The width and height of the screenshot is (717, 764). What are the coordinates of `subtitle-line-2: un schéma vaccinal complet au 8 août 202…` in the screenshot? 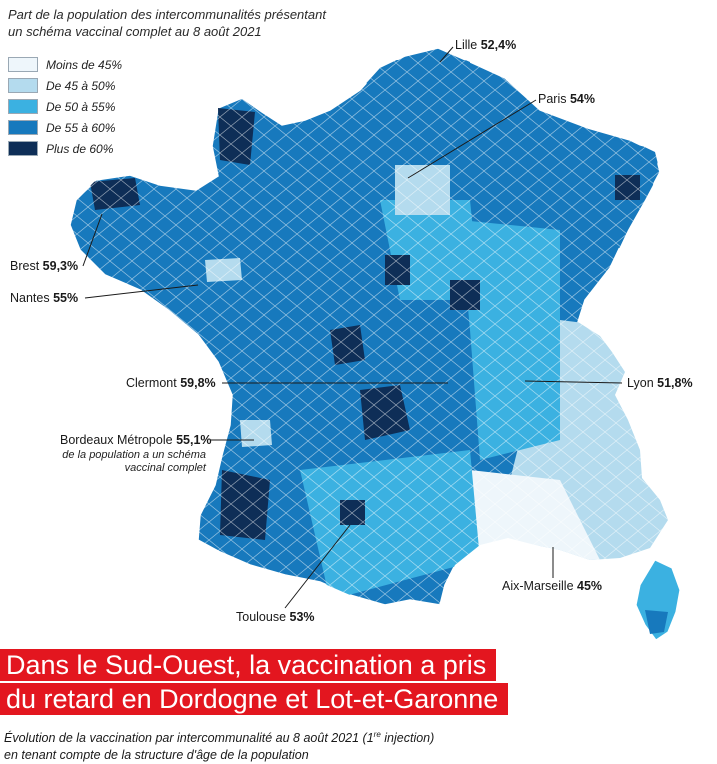 It's located at (135, 31).